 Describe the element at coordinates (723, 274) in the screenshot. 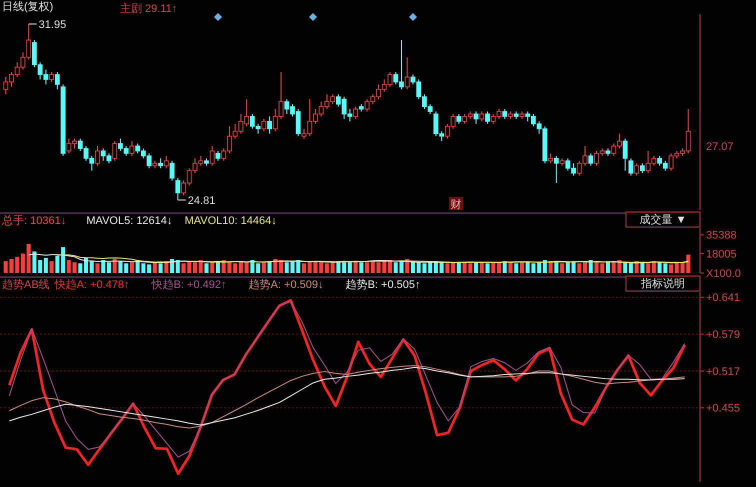

I see `y-tick-label: X100.0` at that location.